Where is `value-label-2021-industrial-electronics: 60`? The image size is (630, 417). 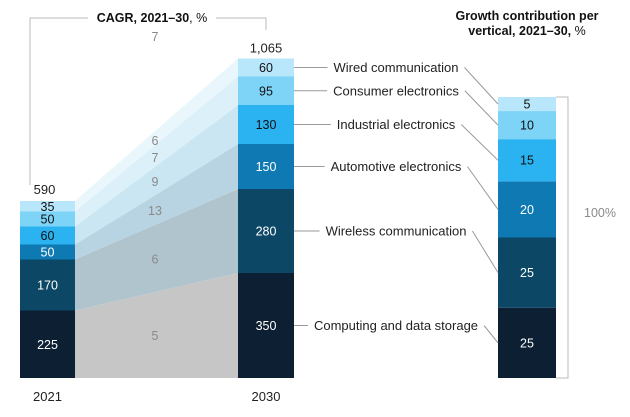
value-label-2021-industrial-electronics: 60 is located at coordinates (48, 236).